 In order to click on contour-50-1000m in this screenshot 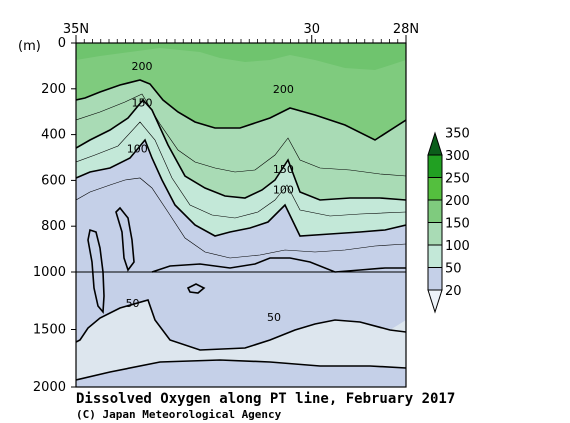, I will do `click(278, 265)`.